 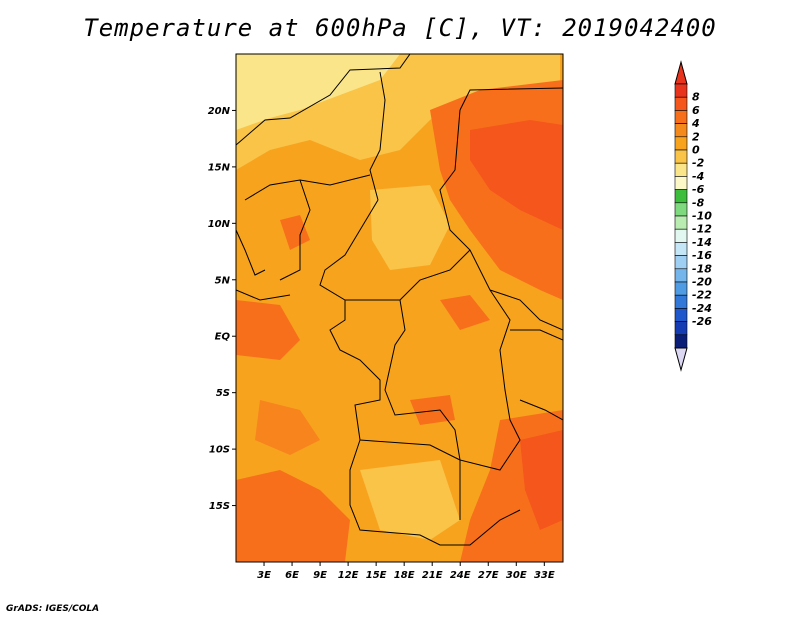 I want to click on credit-label: GrADS: IGES/COLA, so click(x=53, y=609).